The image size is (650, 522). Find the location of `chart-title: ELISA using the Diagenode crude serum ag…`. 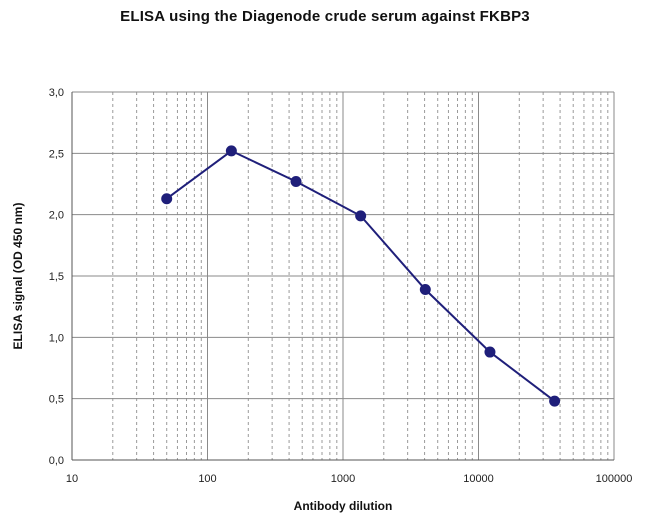

chart-title: ELISA using the Diagenode crude serum ag… is located at coordinates (325, 16).